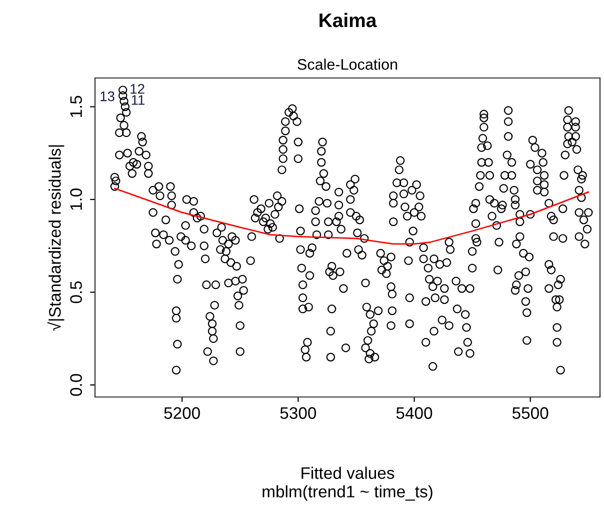 The image size is (604, 513). What do you see at coordinates (55, 238) in the screenshot?
I see `y-axis-title: √|Standardized residuals|` at bounding box center [55, 238].